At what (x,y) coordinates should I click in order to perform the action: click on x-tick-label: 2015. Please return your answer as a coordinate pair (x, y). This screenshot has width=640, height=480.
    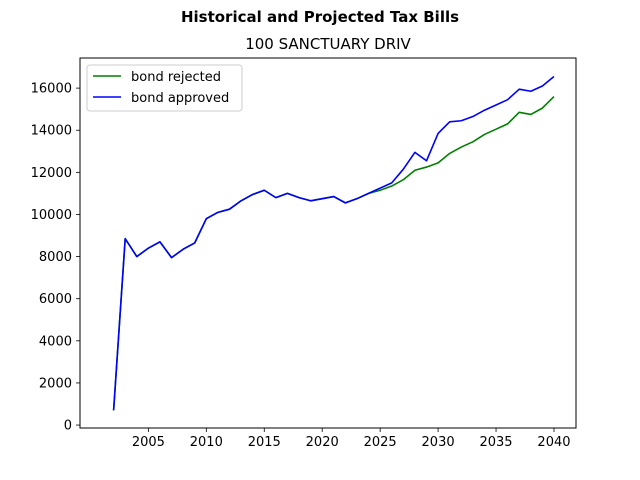
    Looking at the image, I should click on (264, 442).